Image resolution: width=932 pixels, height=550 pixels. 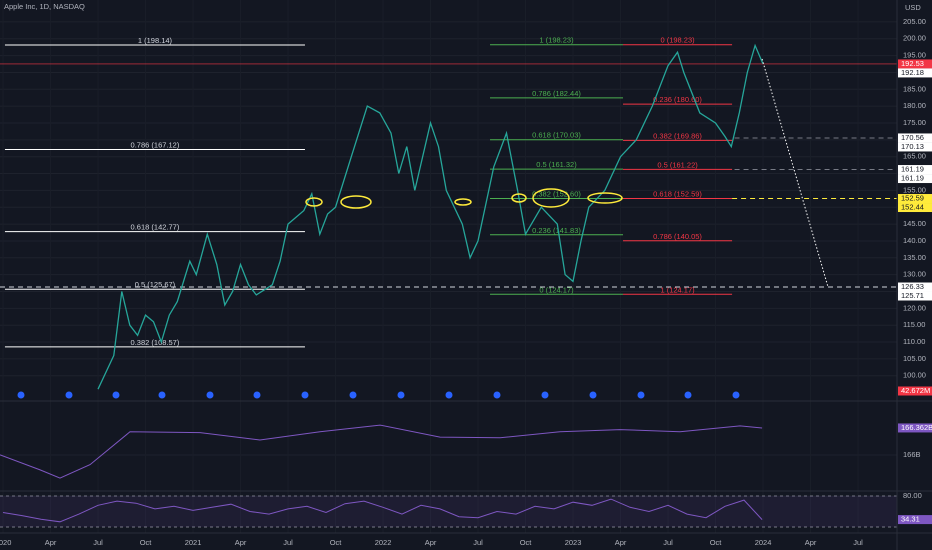 I want to click on fib-label: 0.5 (161.32), so click(x=556, y=164).